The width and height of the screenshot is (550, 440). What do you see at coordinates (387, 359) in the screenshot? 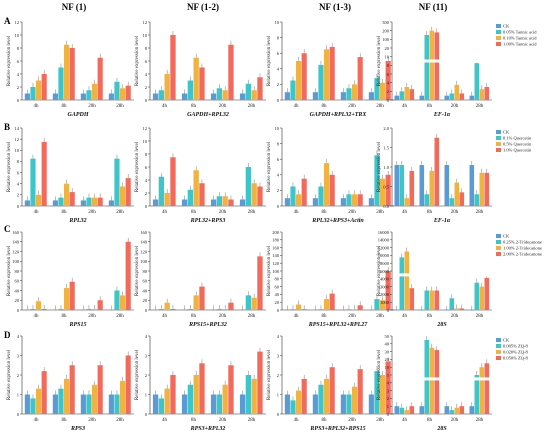
I see `y-tick-label: 20` at bounding box center [387, 359].